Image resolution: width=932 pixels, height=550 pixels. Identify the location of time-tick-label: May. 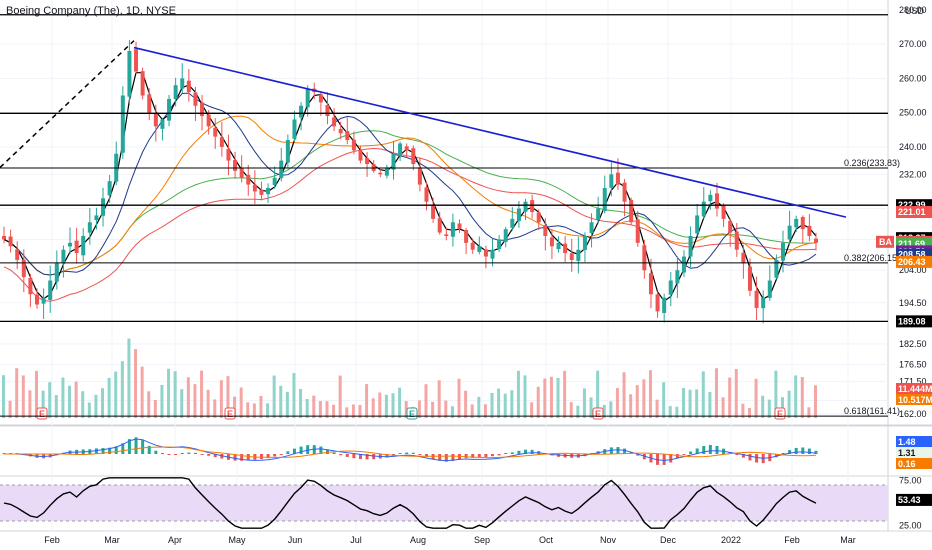
(237, 540).